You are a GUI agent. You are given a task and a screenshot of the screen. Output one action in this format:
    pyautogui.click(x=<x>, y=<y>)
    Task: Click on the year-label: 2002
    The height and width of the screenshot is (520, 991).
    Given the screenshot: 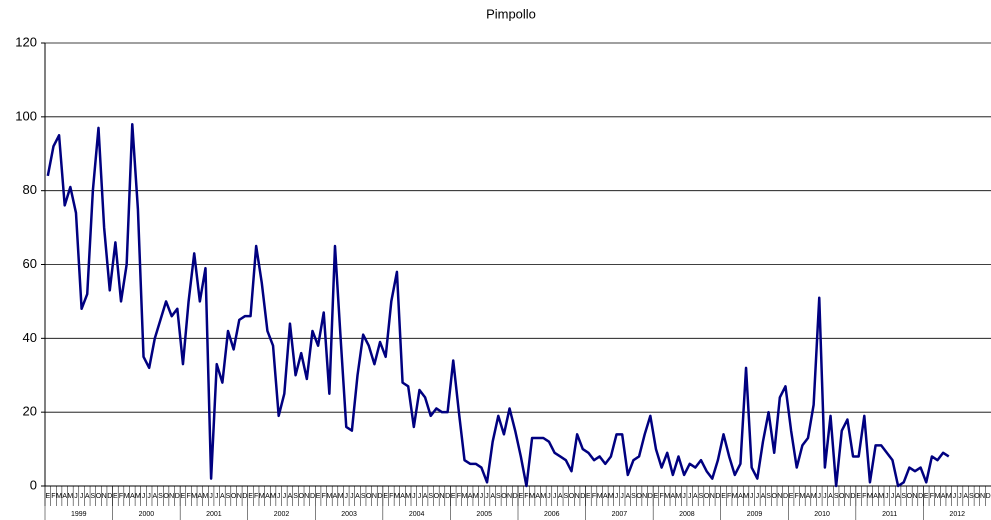 What is the action you would take?
    pyautogui.click(x=282, y=514)
    